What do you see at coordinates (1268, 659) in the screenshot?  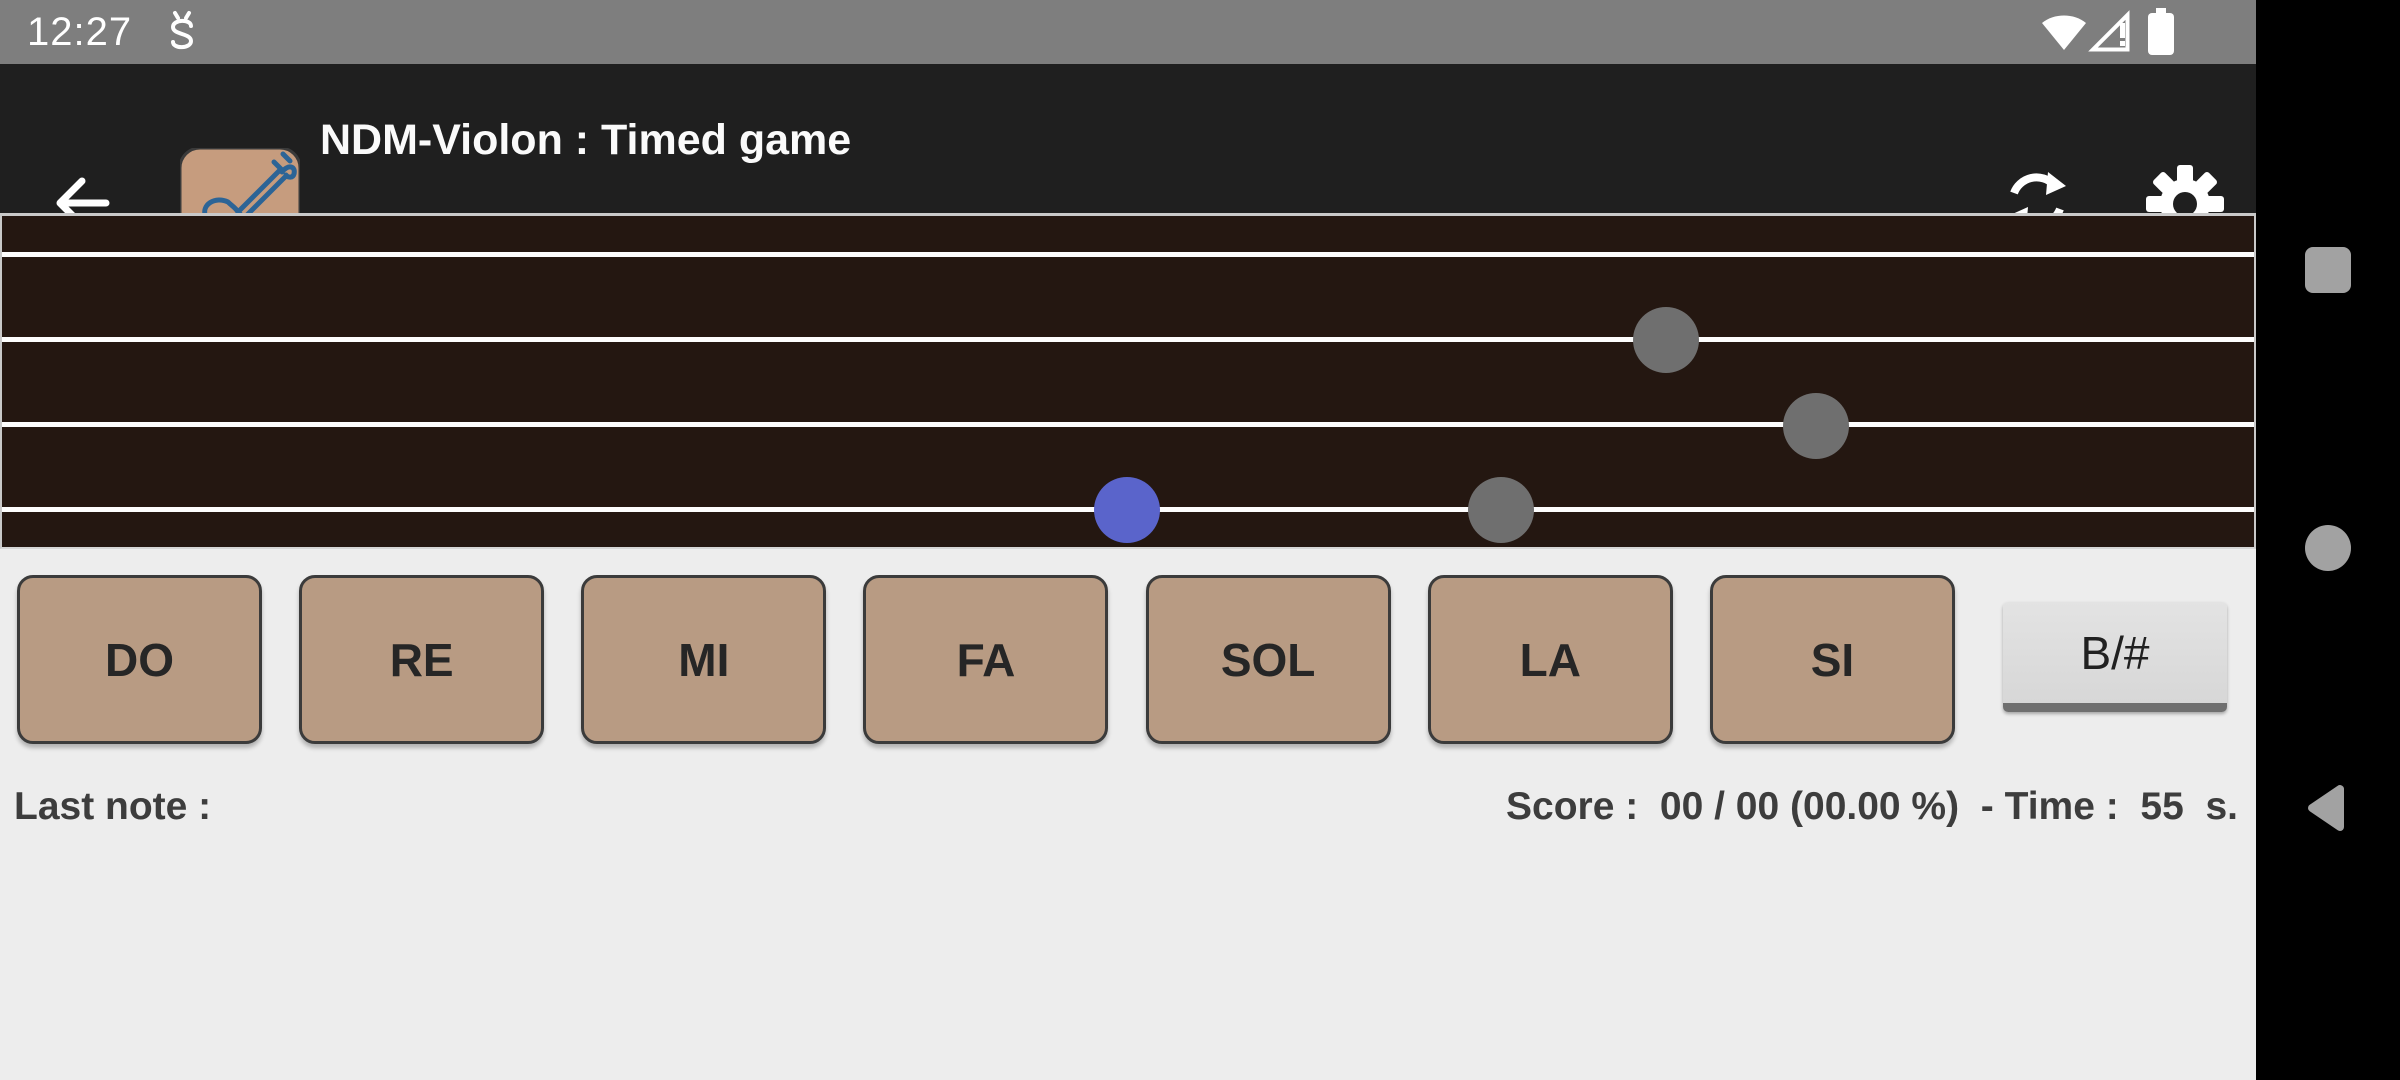 I see `note-button-sol: SOL` at bounding box center [1268, 659].